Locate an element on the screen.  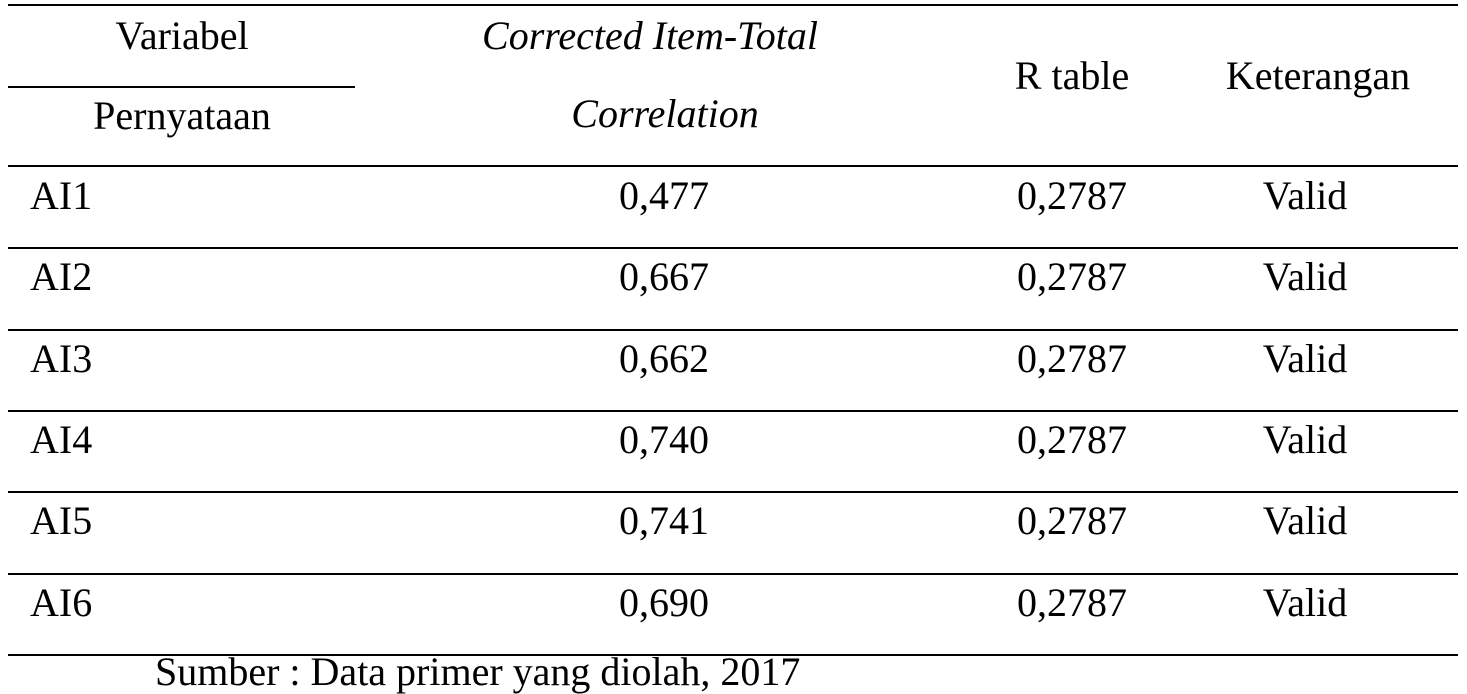
cell: AI1 is located at coordinates (61, 195).